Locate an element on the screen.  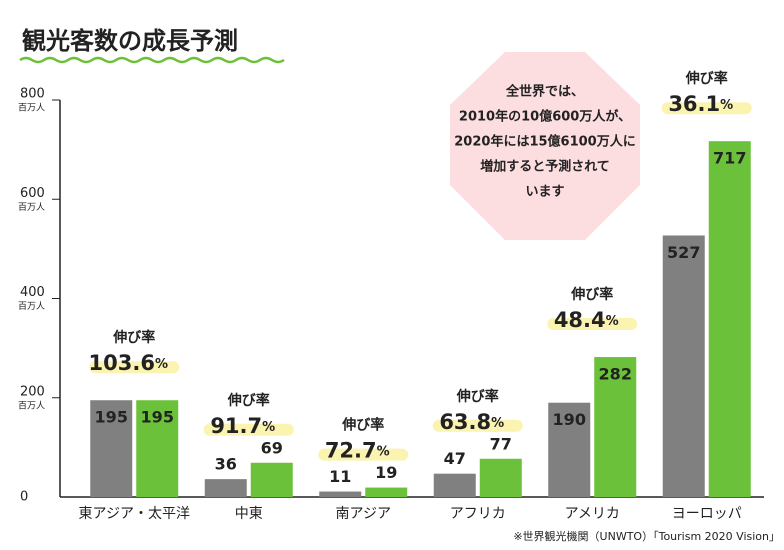
growth-rate-value: 103.6 is located at coordinates (122, 363).